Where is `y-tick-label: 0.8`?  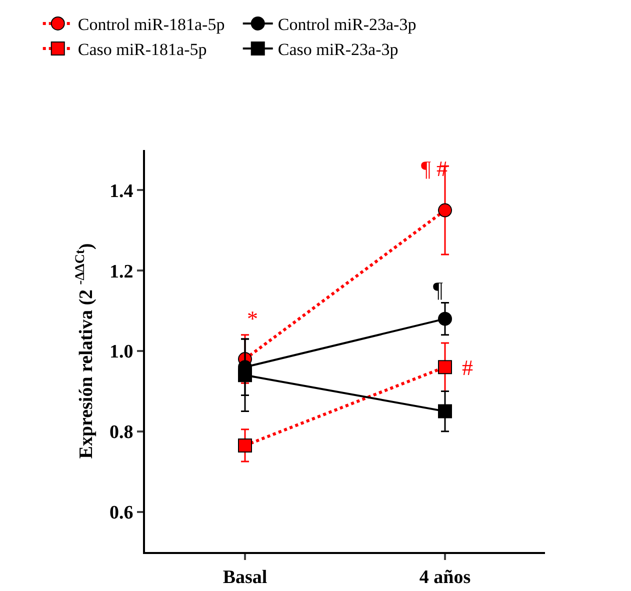
y-tick-label: 0.8 is located at coordinates (121, 433).